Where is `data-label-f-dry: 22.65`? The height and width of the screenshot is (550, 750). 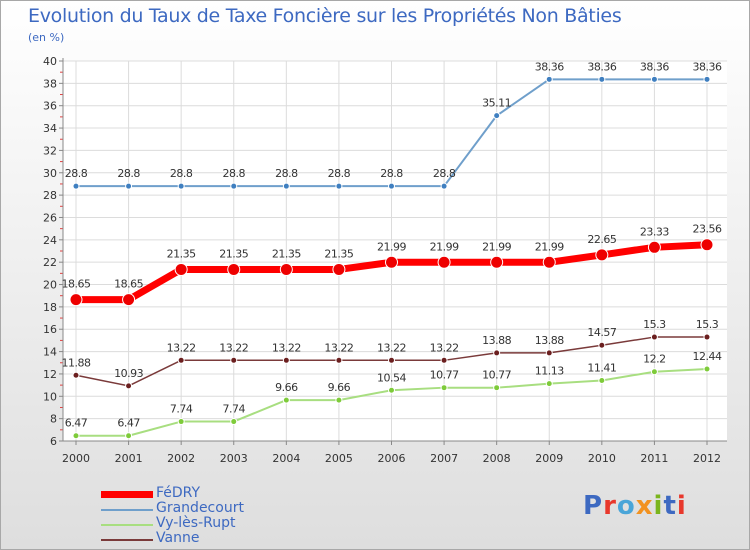
data-label-f-dry: 22.65 is located at coordinates (601, 239).